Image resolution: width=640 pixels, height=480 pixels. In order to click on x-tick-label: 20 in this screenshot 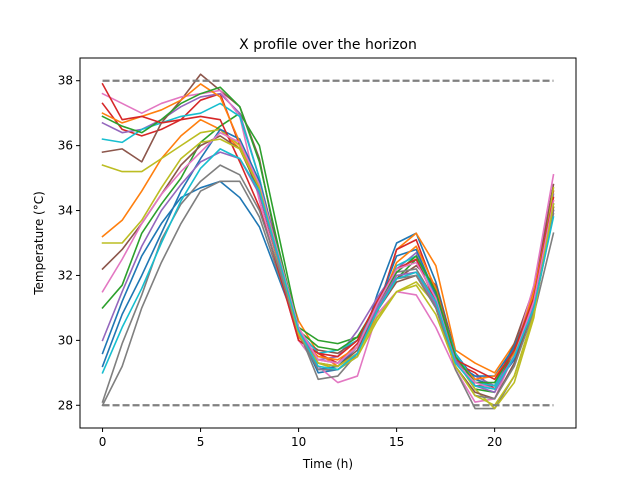, I will do `click(494, 442)`.